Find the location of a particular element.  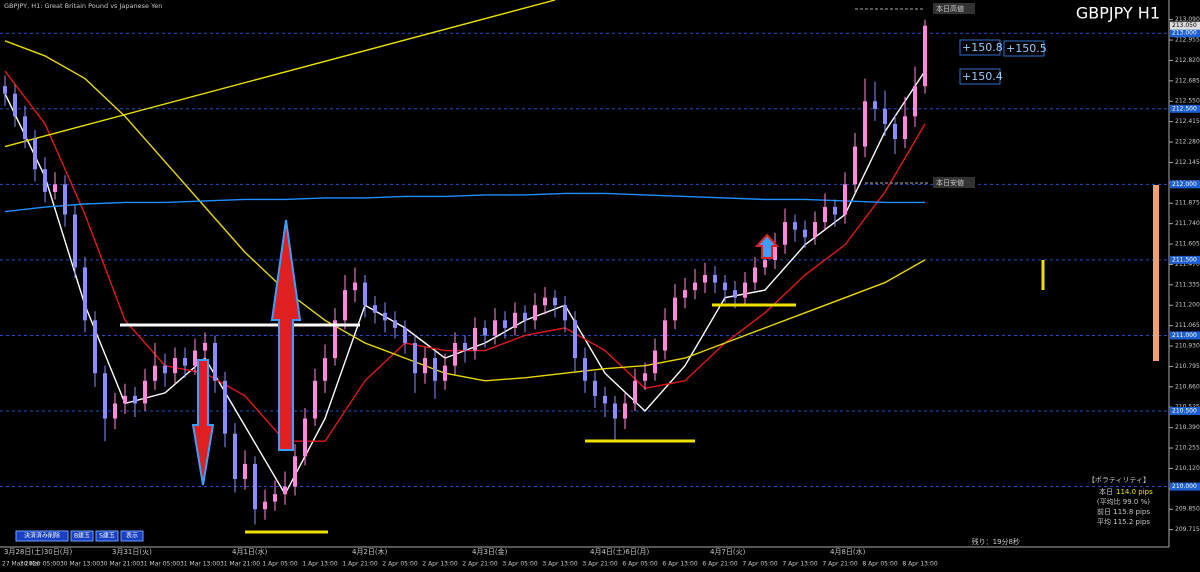

button-label: 決済済み削除 is located at coordinates (42, 536).